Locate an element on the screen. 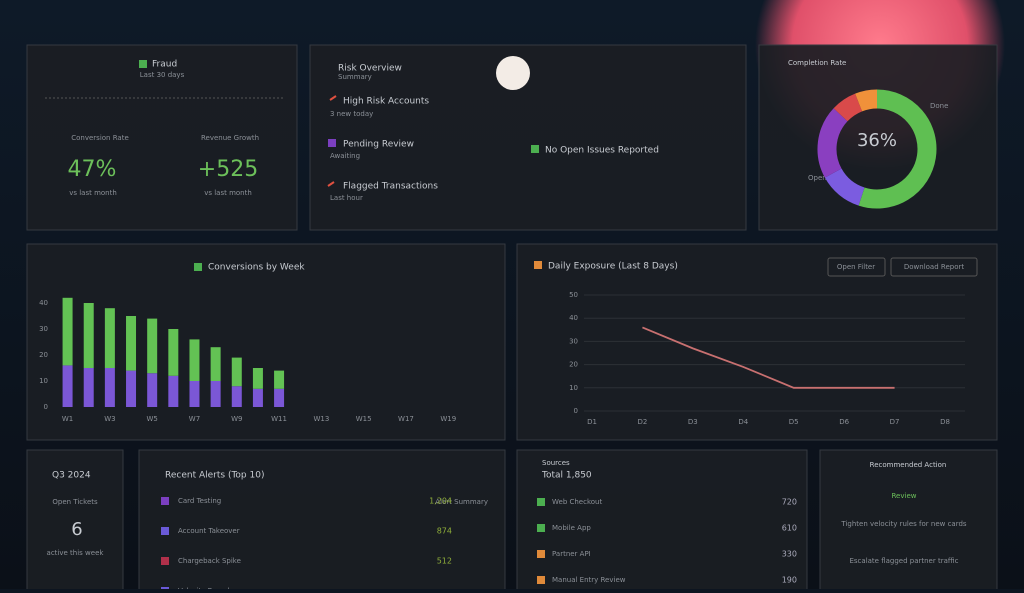  button-label: Open Filter is located at coordinates (856, 267).